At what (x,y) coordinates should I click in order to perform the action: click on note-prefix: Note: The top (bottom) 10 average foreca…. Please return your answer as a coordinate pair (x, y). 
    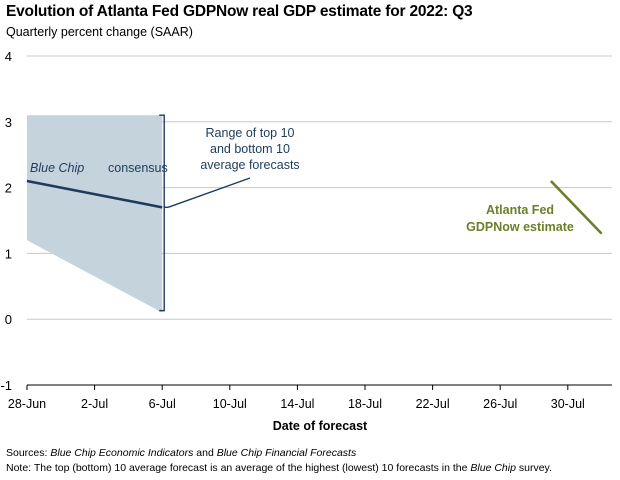
    Looking at the image, I should click on (238, 468).